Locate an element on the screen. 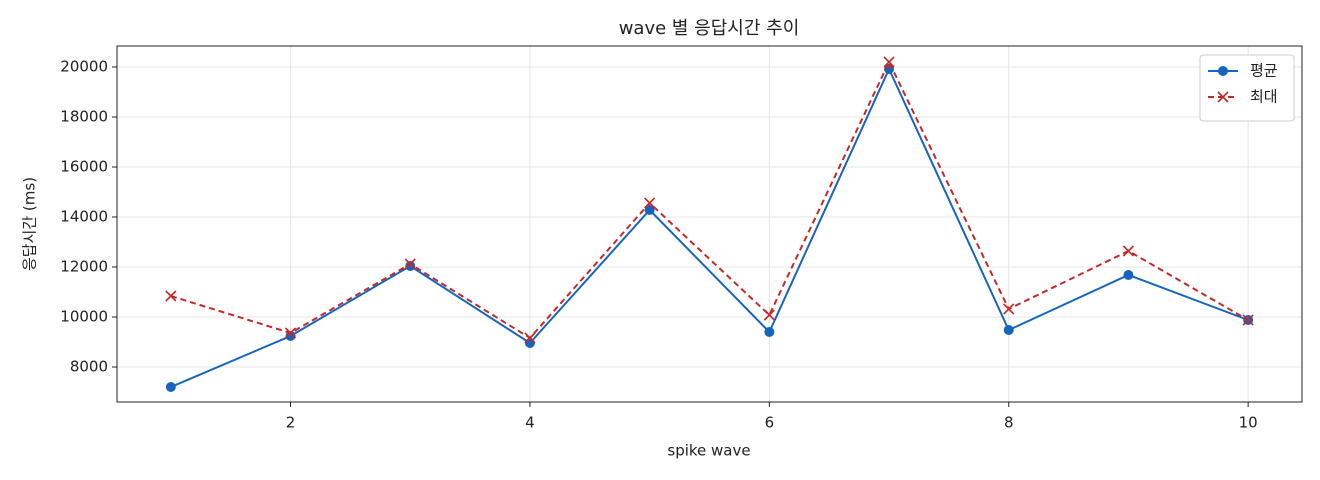  legend-frame is located at coordinates (1247, 88).